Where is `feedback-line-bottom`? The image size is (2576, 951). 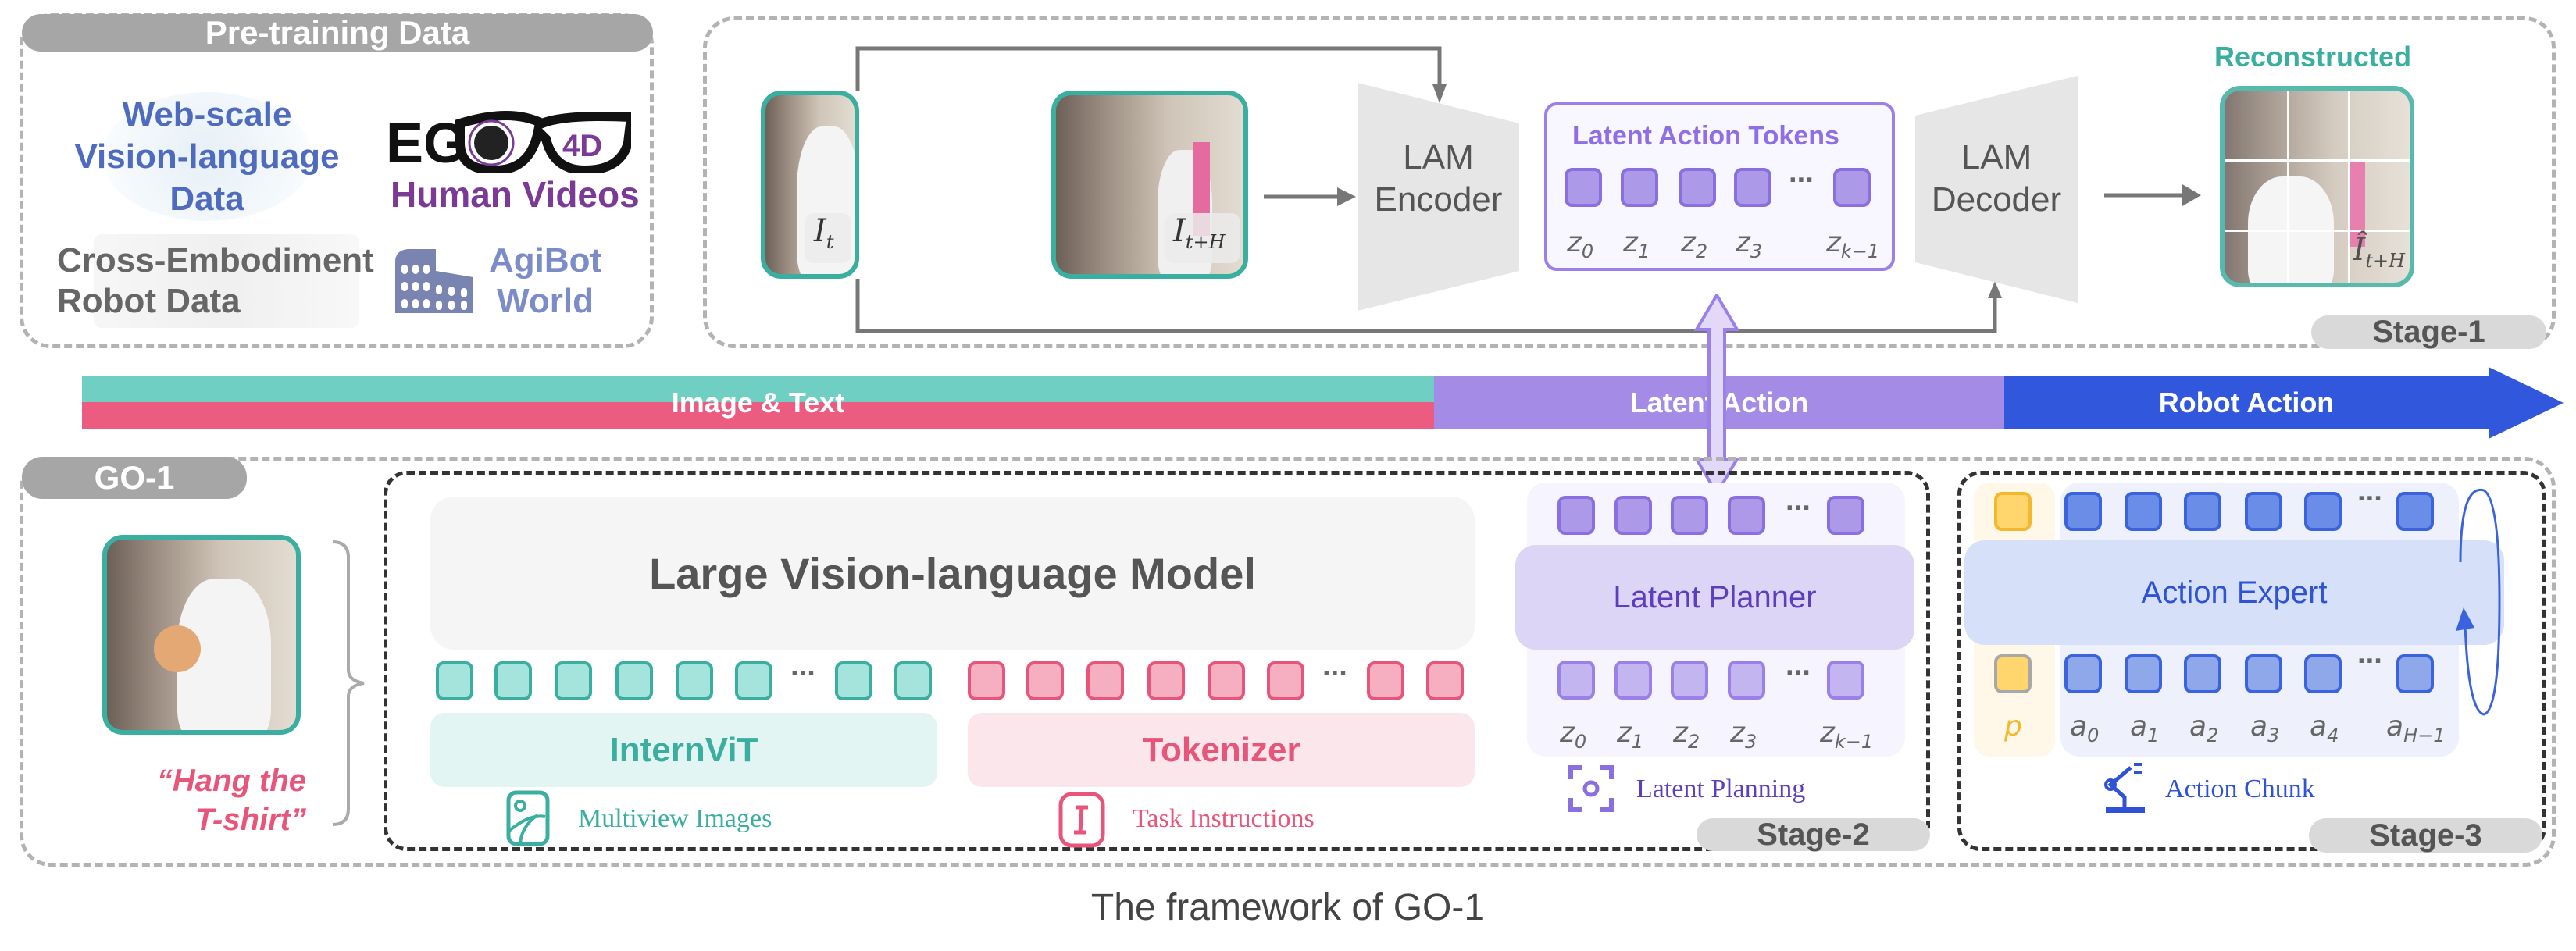 feedback-line-bottom is located at coordinates (1426, 306).